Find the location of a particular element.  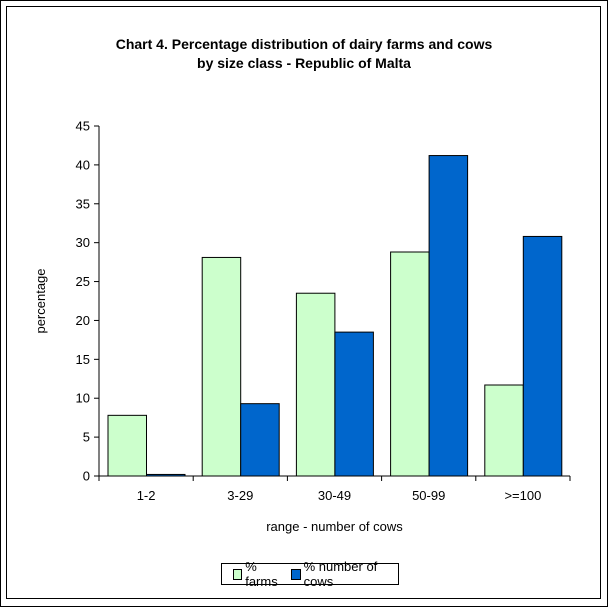

x-tick-label: >=100 is located at coordinates (522, 495).